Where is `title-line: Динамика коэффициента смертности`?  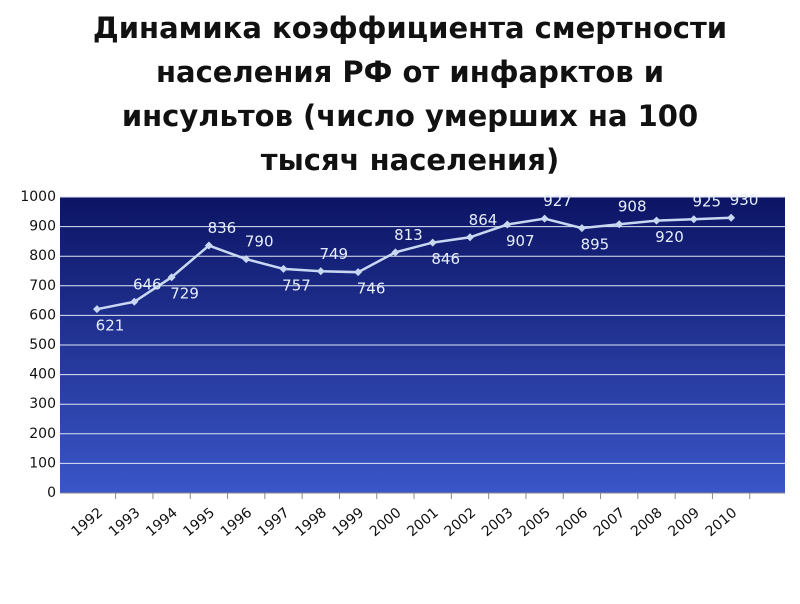
title-line: Динамика коэффициента смертности is located at coordinates (410, 28).